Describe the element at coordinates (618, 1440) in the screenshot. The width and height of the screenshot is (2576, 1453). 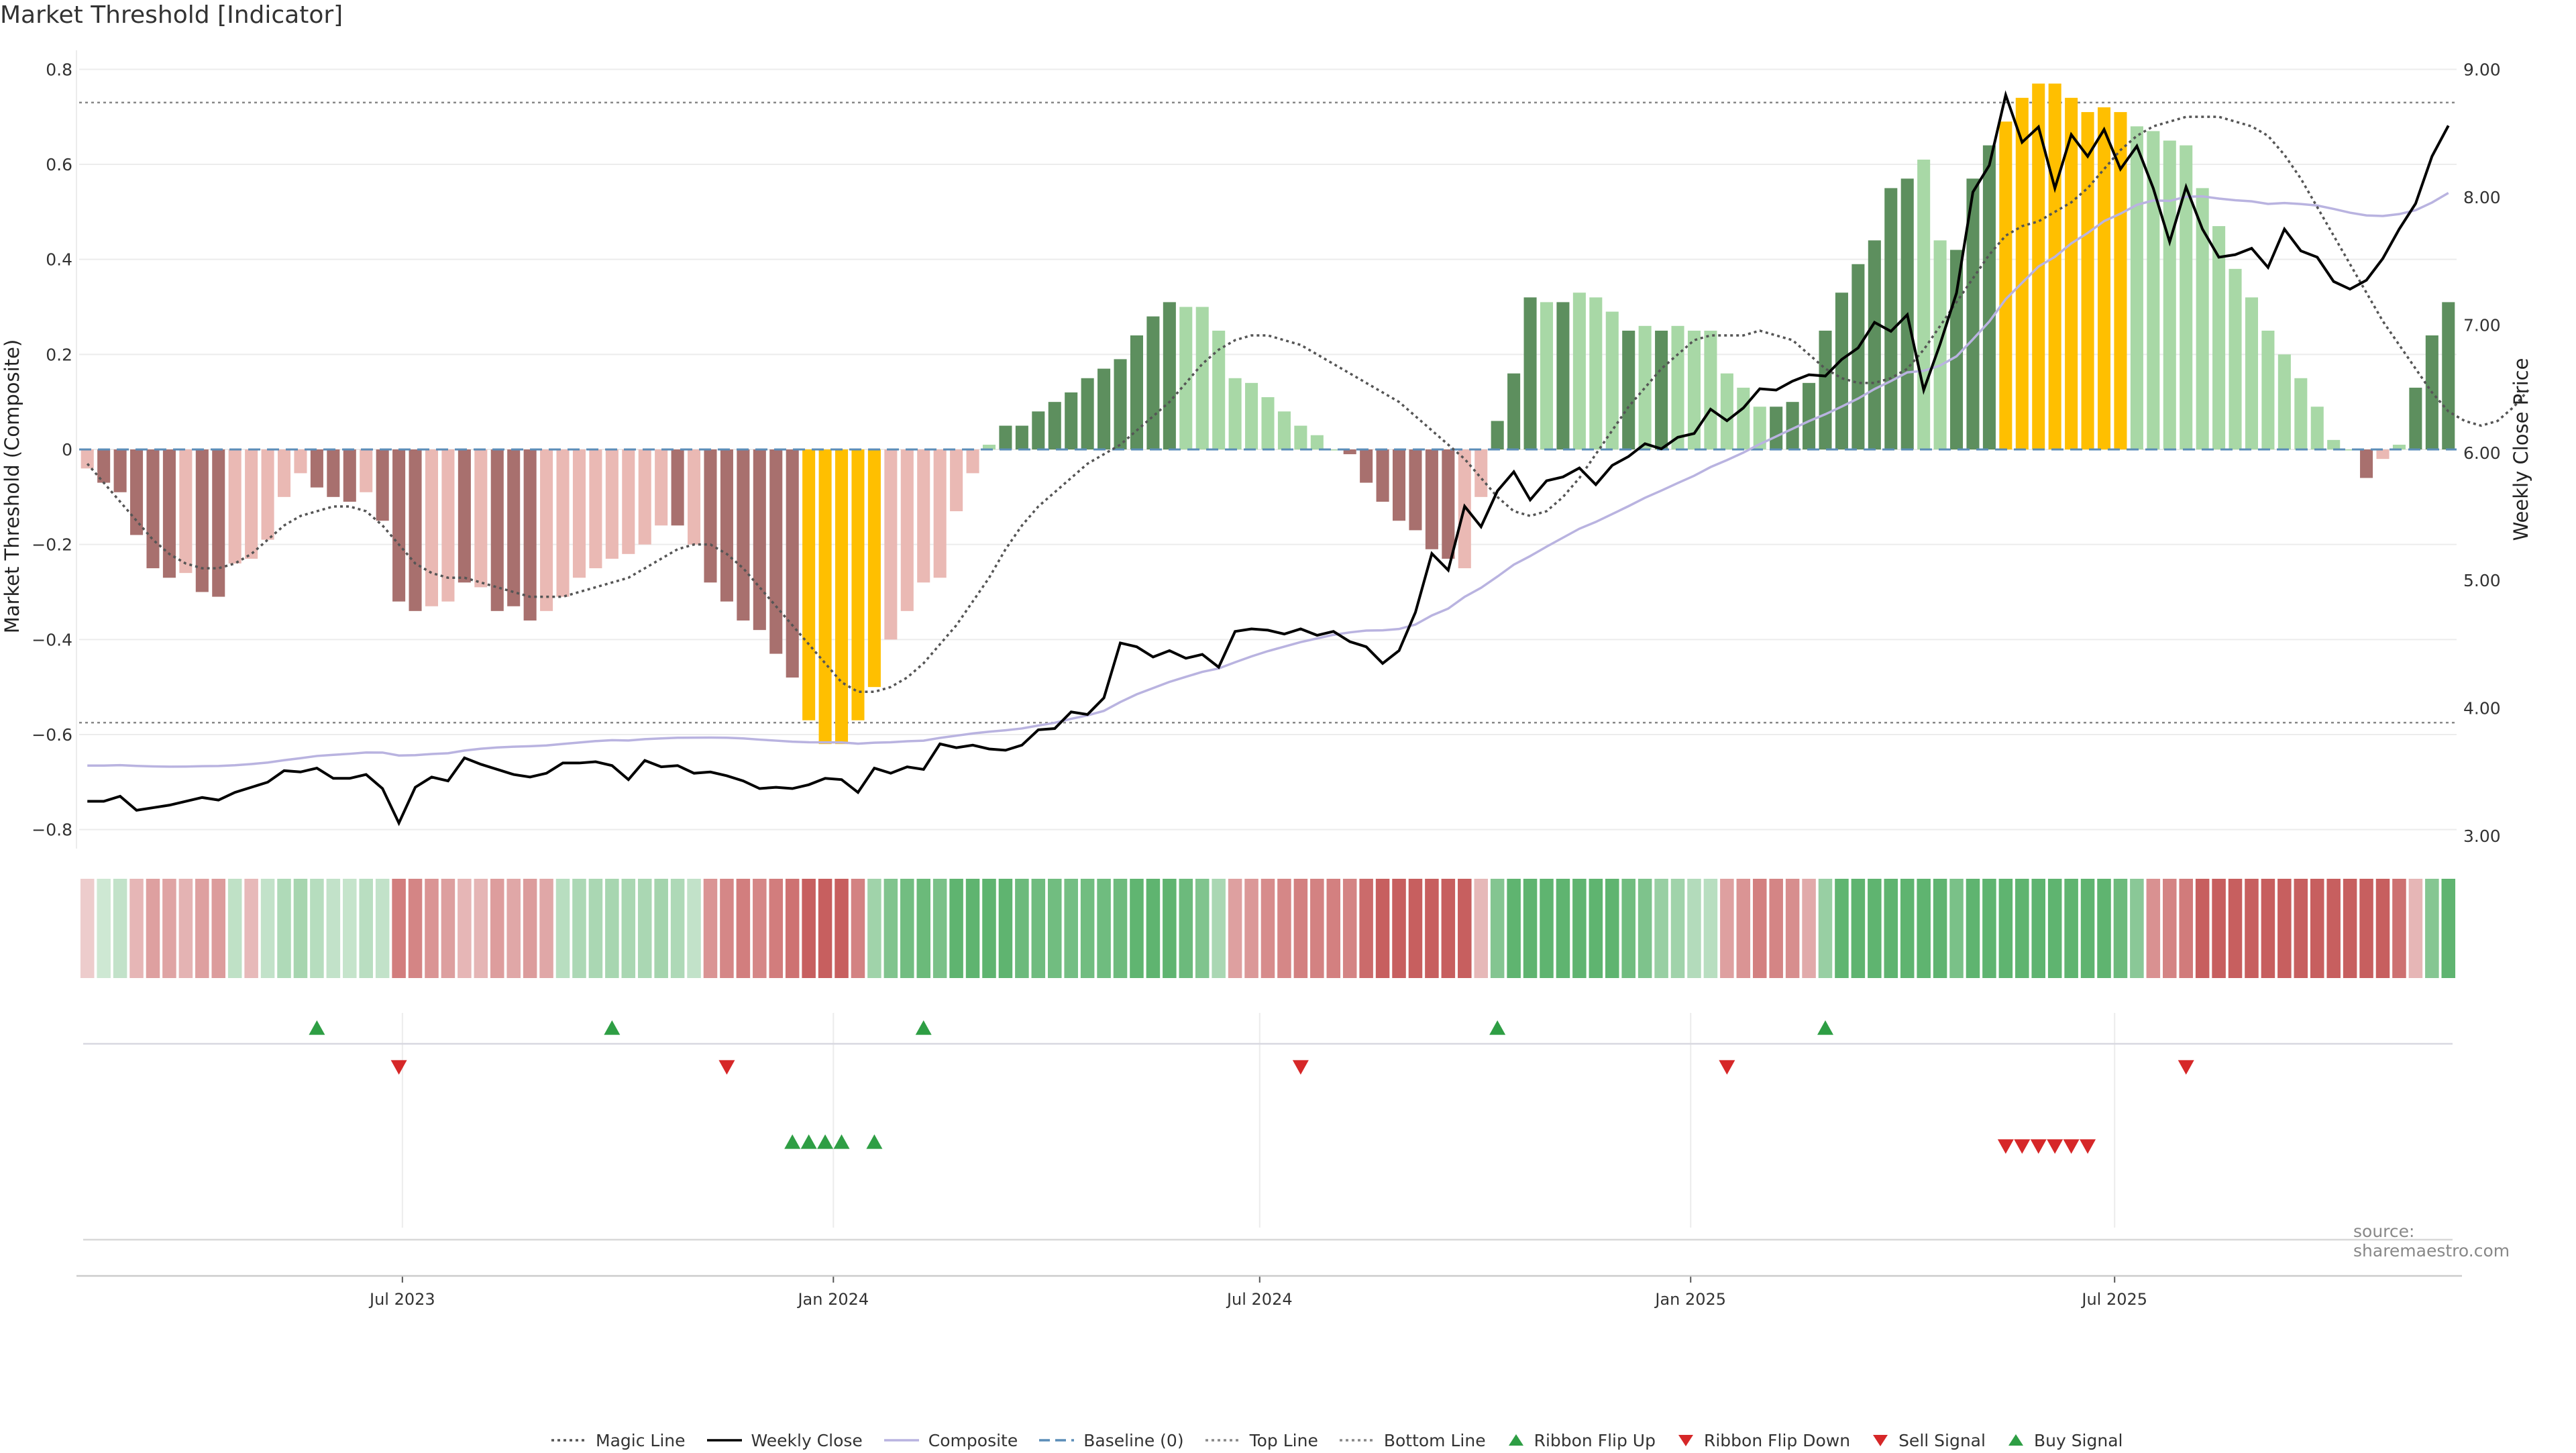
I see `legend-item: Magic Line` at that location.